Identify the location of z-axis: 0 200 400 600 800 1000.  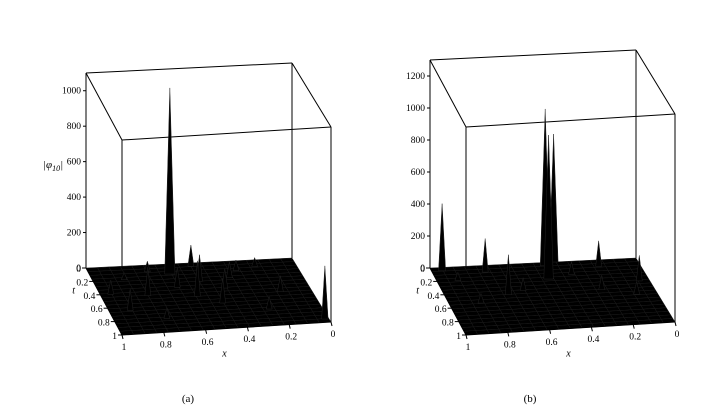
(74, 180).